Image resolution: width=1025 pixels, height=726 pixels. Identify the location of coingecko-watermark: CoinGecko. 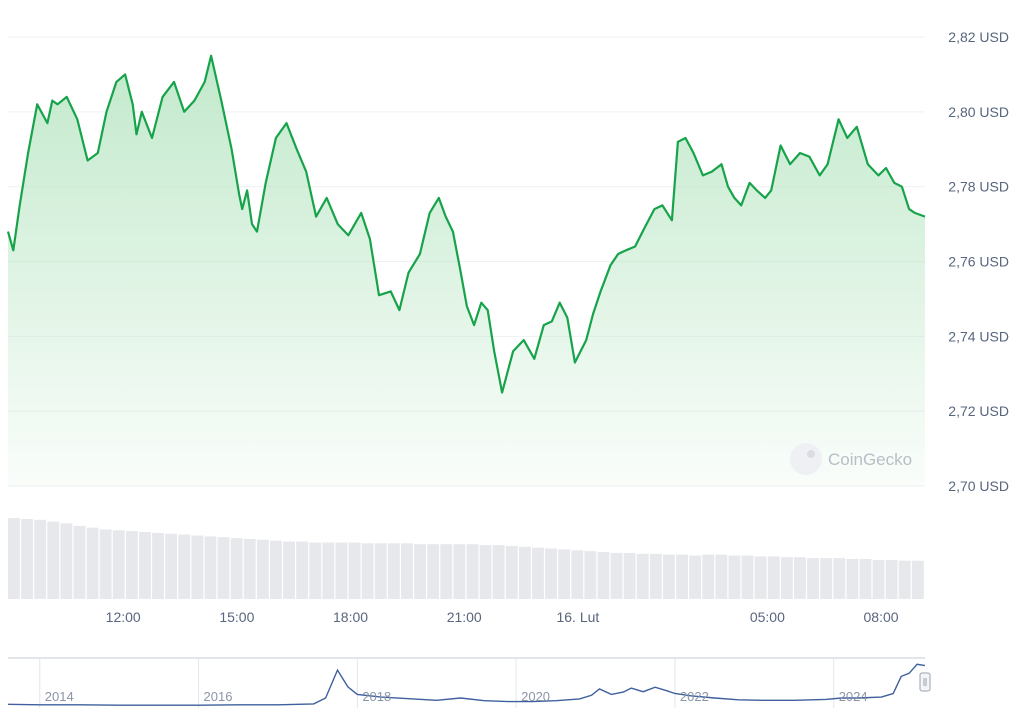
(851, 459).